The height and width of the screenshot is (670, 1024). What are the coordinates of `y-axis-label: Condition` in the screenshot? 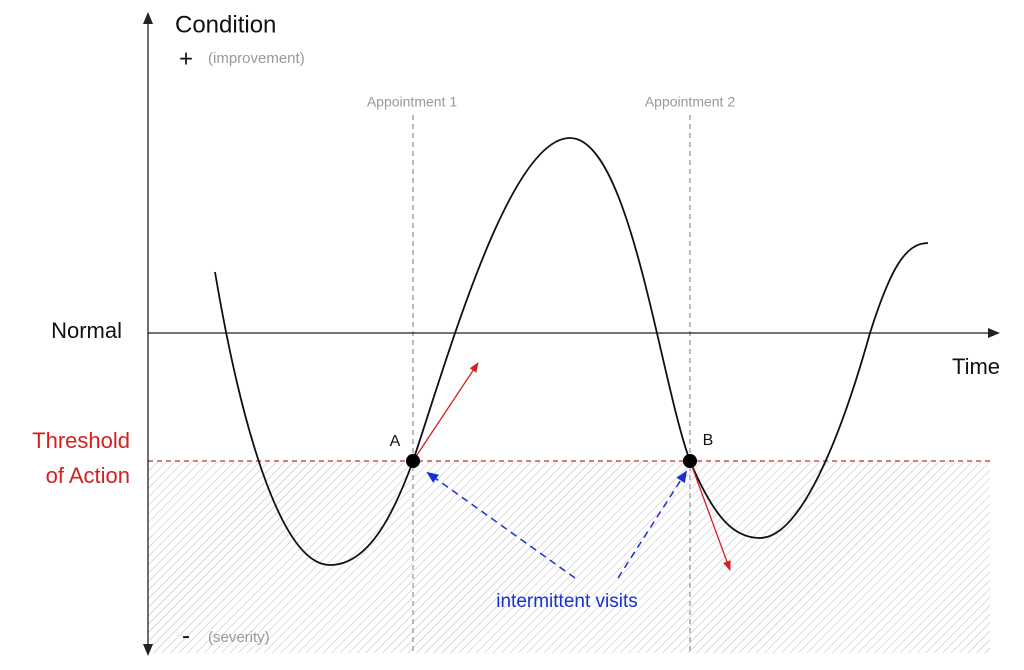 It's located at (225, 24).